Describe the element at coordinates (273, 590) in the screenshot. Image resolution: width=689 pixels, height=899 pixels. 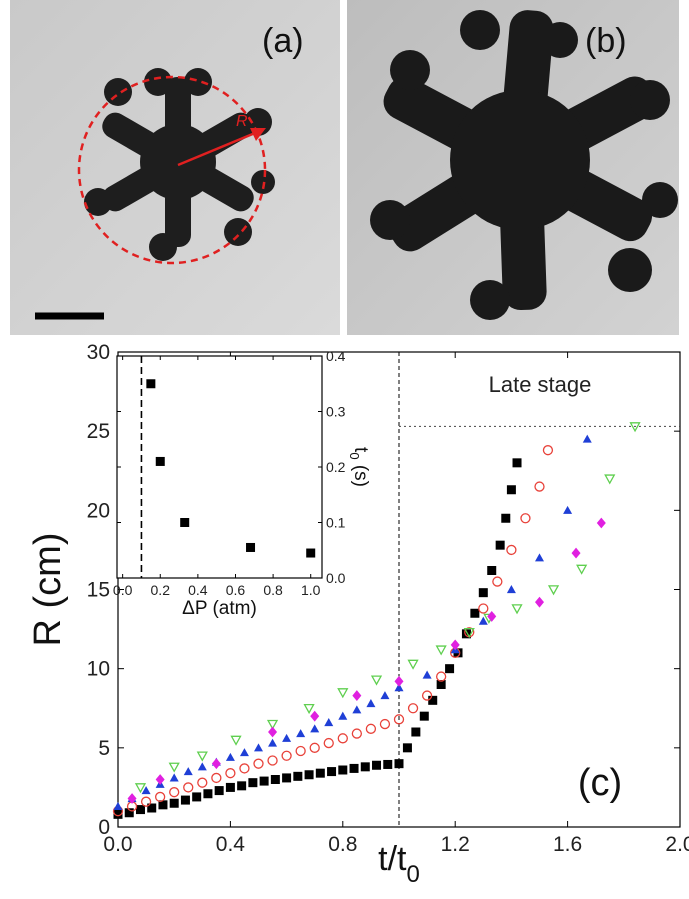
I see `x-tick-label: 0.8` at that location.